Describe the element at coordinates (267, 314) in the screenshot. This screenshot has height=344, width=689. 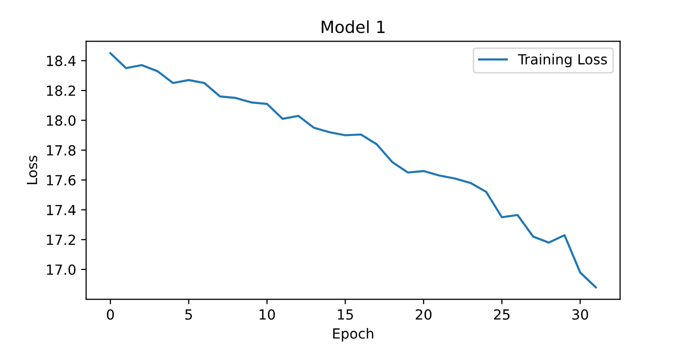
I see `x-tick-label: 10` at that location.